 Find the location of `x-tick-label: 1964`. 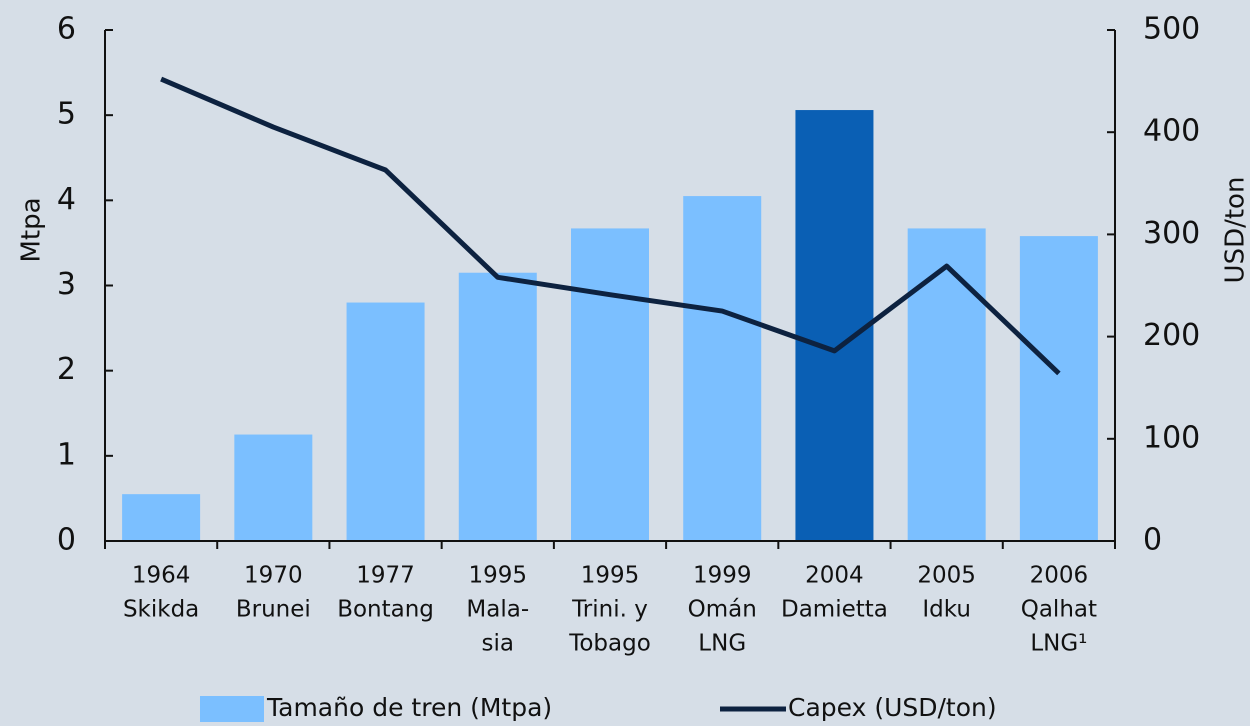

x-tick-label: 1964 is located at coordinates (161, 576).